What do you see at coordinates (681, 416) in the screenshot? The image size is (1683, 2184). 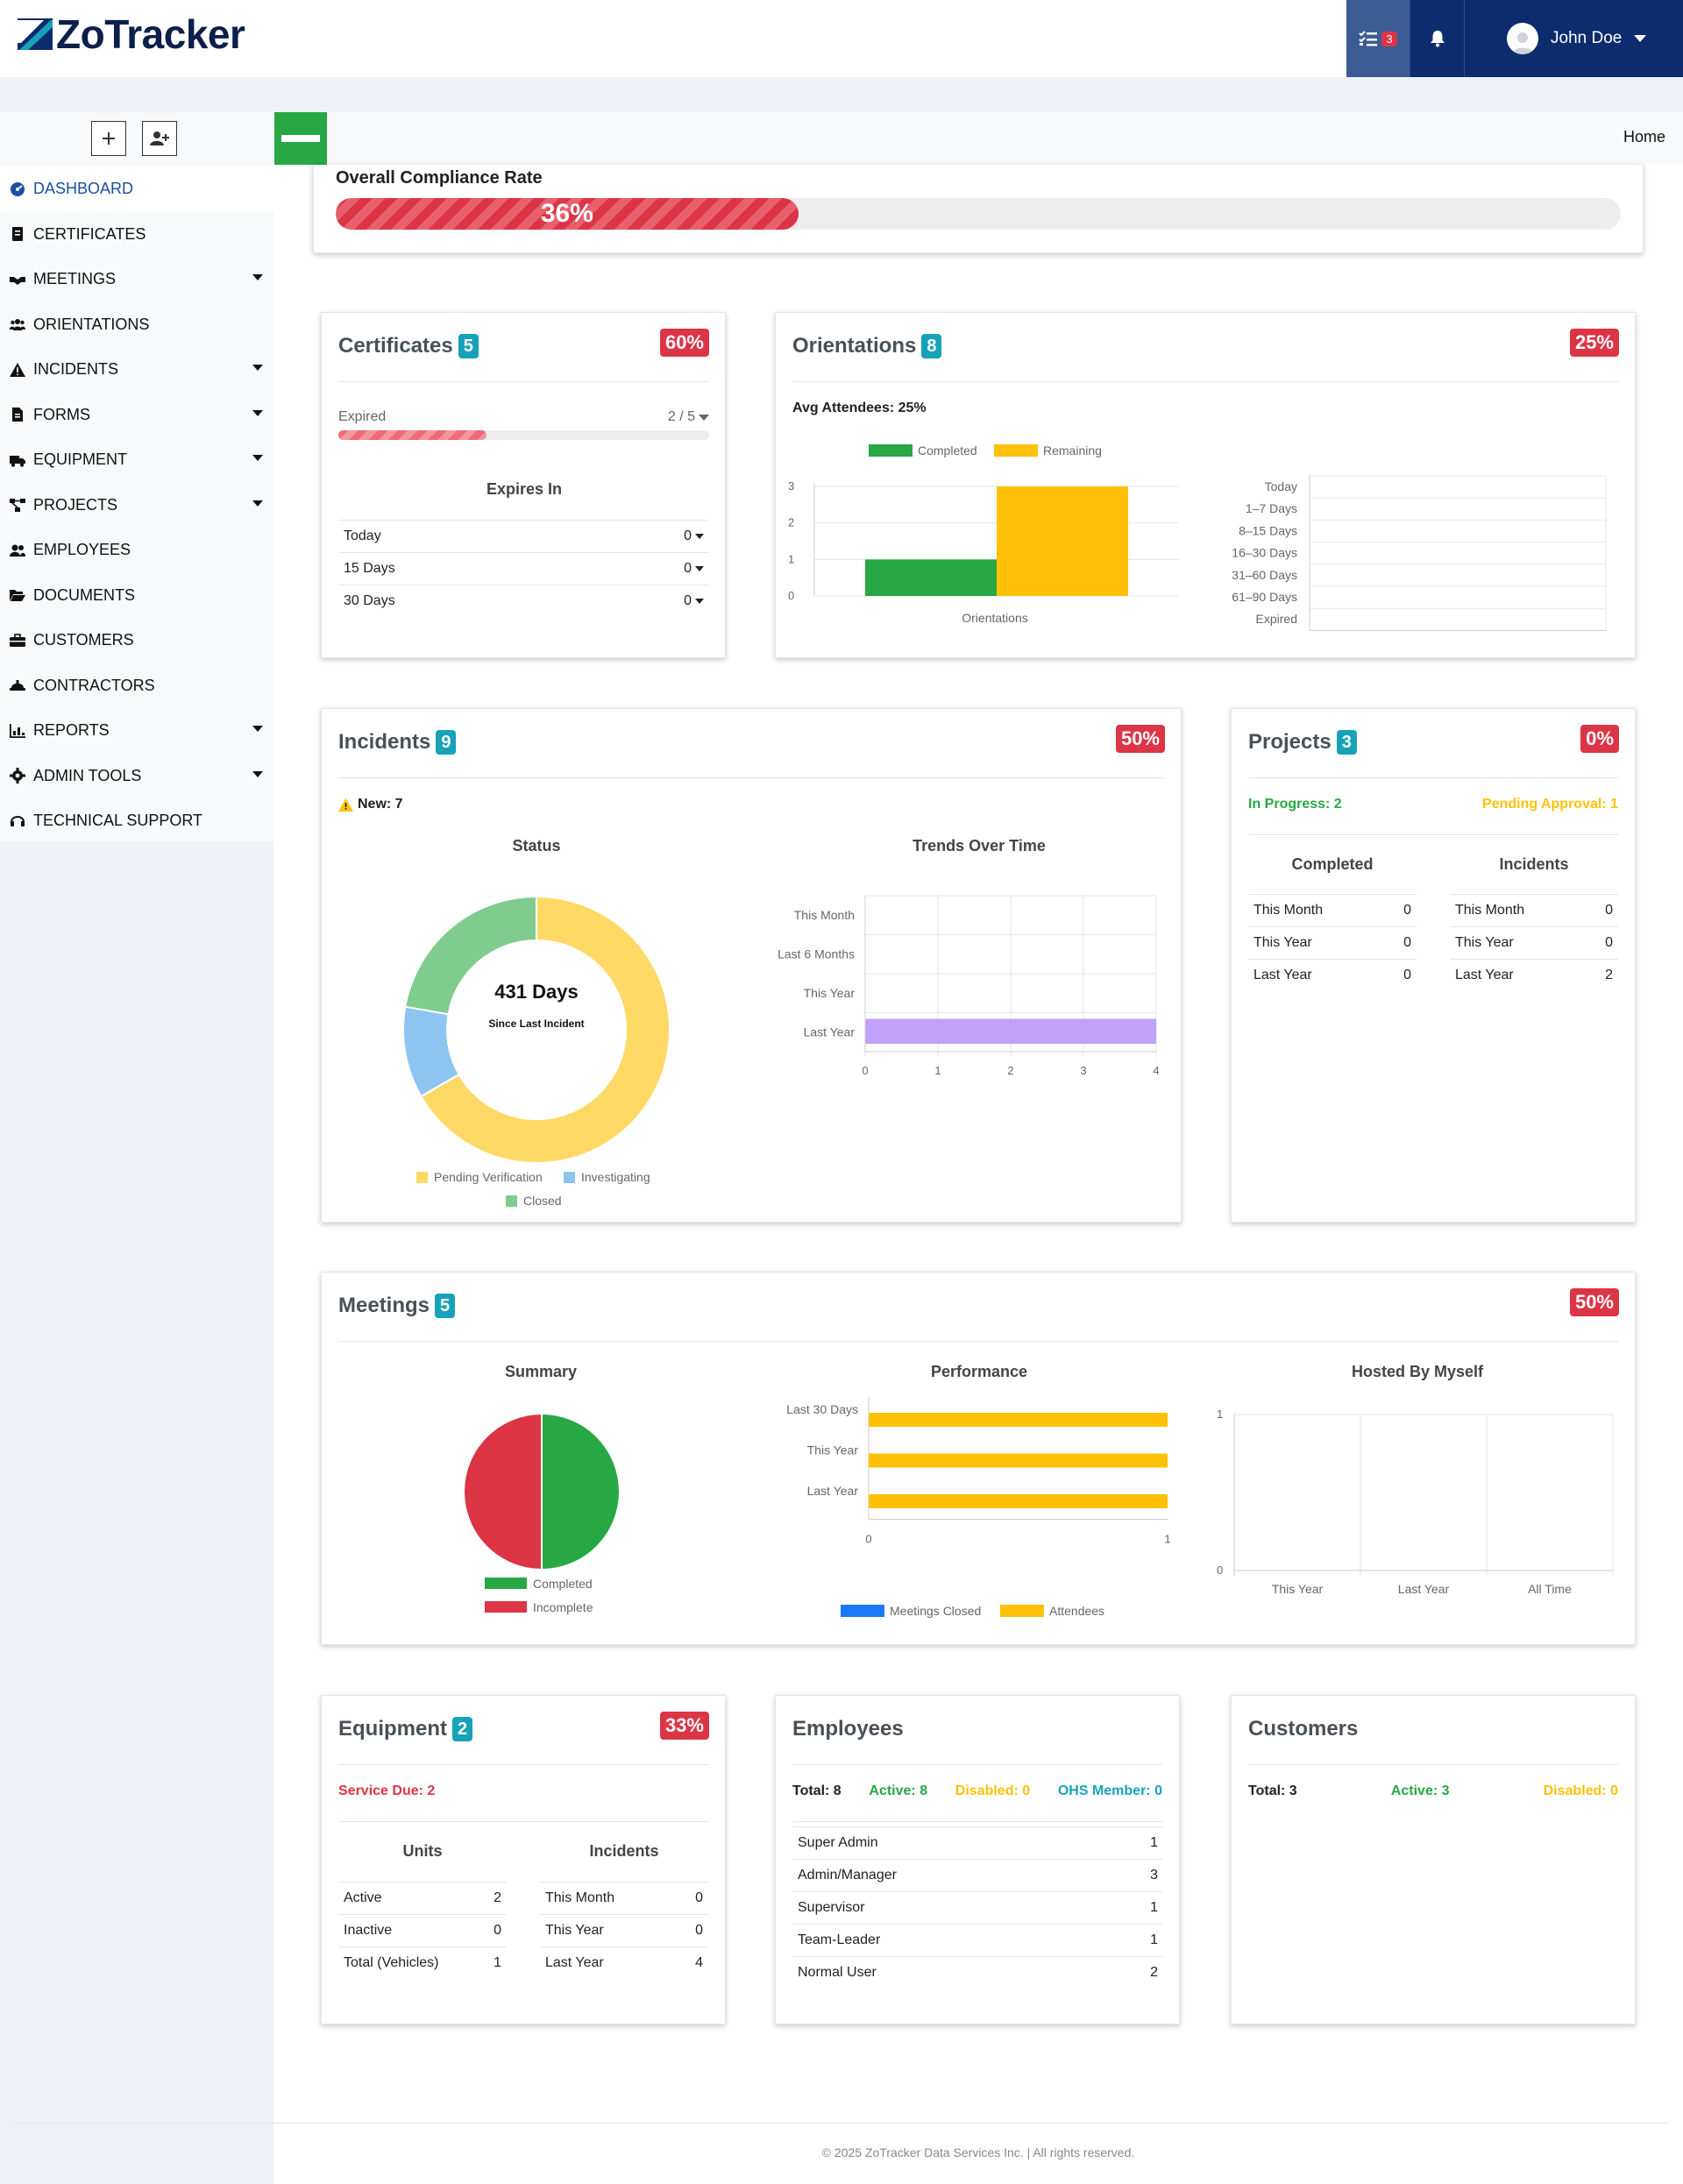 I see `expired-value-text: 2 / 5` at bounding box center [681, 416].